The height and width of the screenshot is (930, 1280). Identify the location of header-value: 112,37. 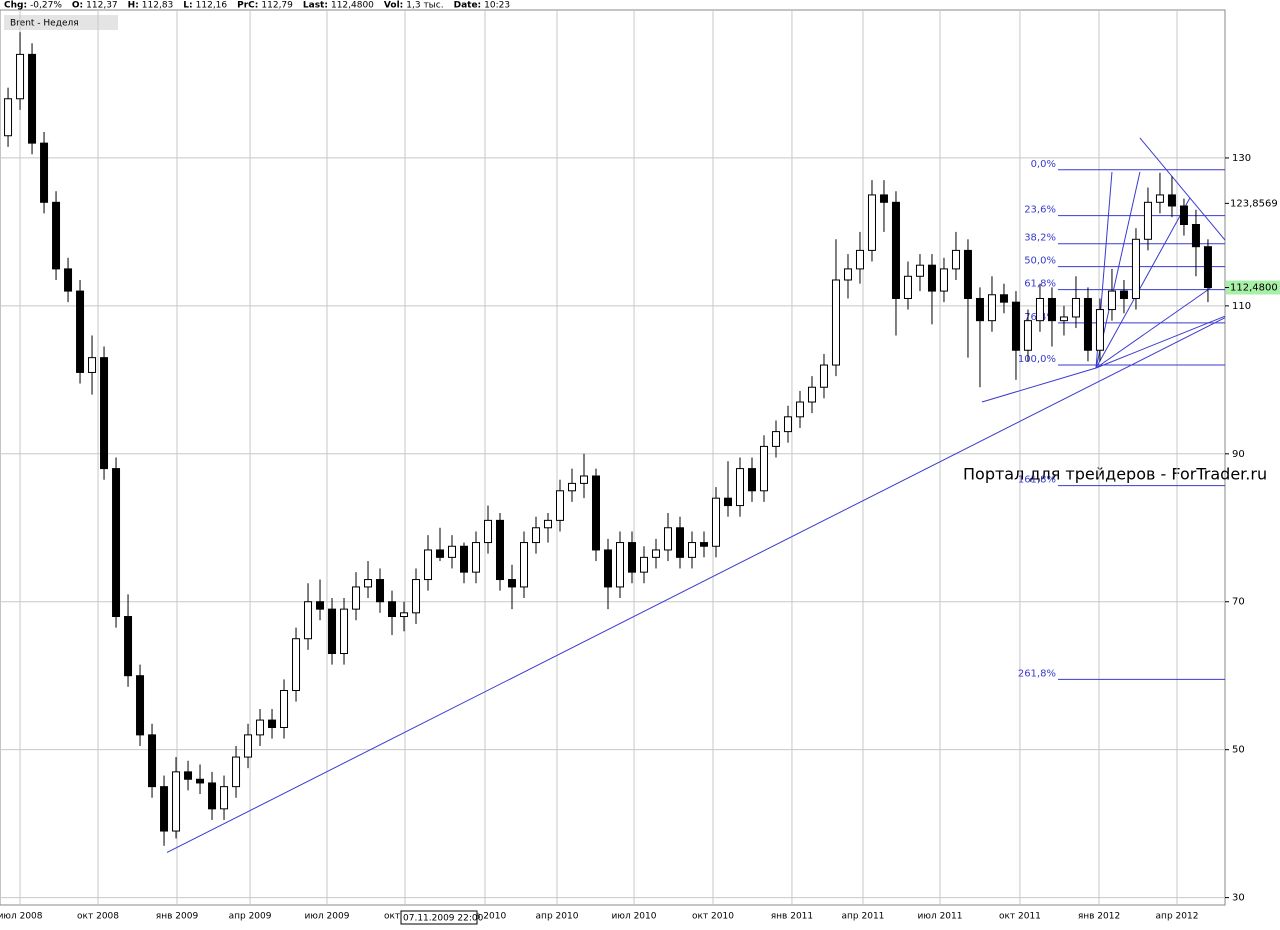
(102, 6).